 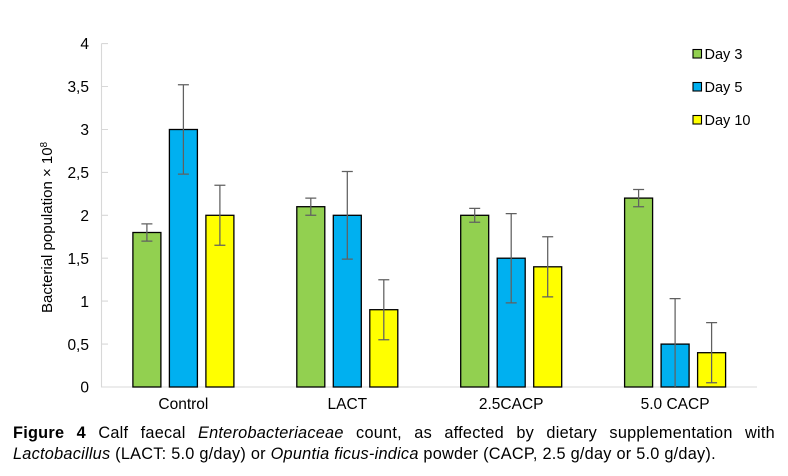 I want to click on svg-text: 2,5, so click(x=78, y=173).